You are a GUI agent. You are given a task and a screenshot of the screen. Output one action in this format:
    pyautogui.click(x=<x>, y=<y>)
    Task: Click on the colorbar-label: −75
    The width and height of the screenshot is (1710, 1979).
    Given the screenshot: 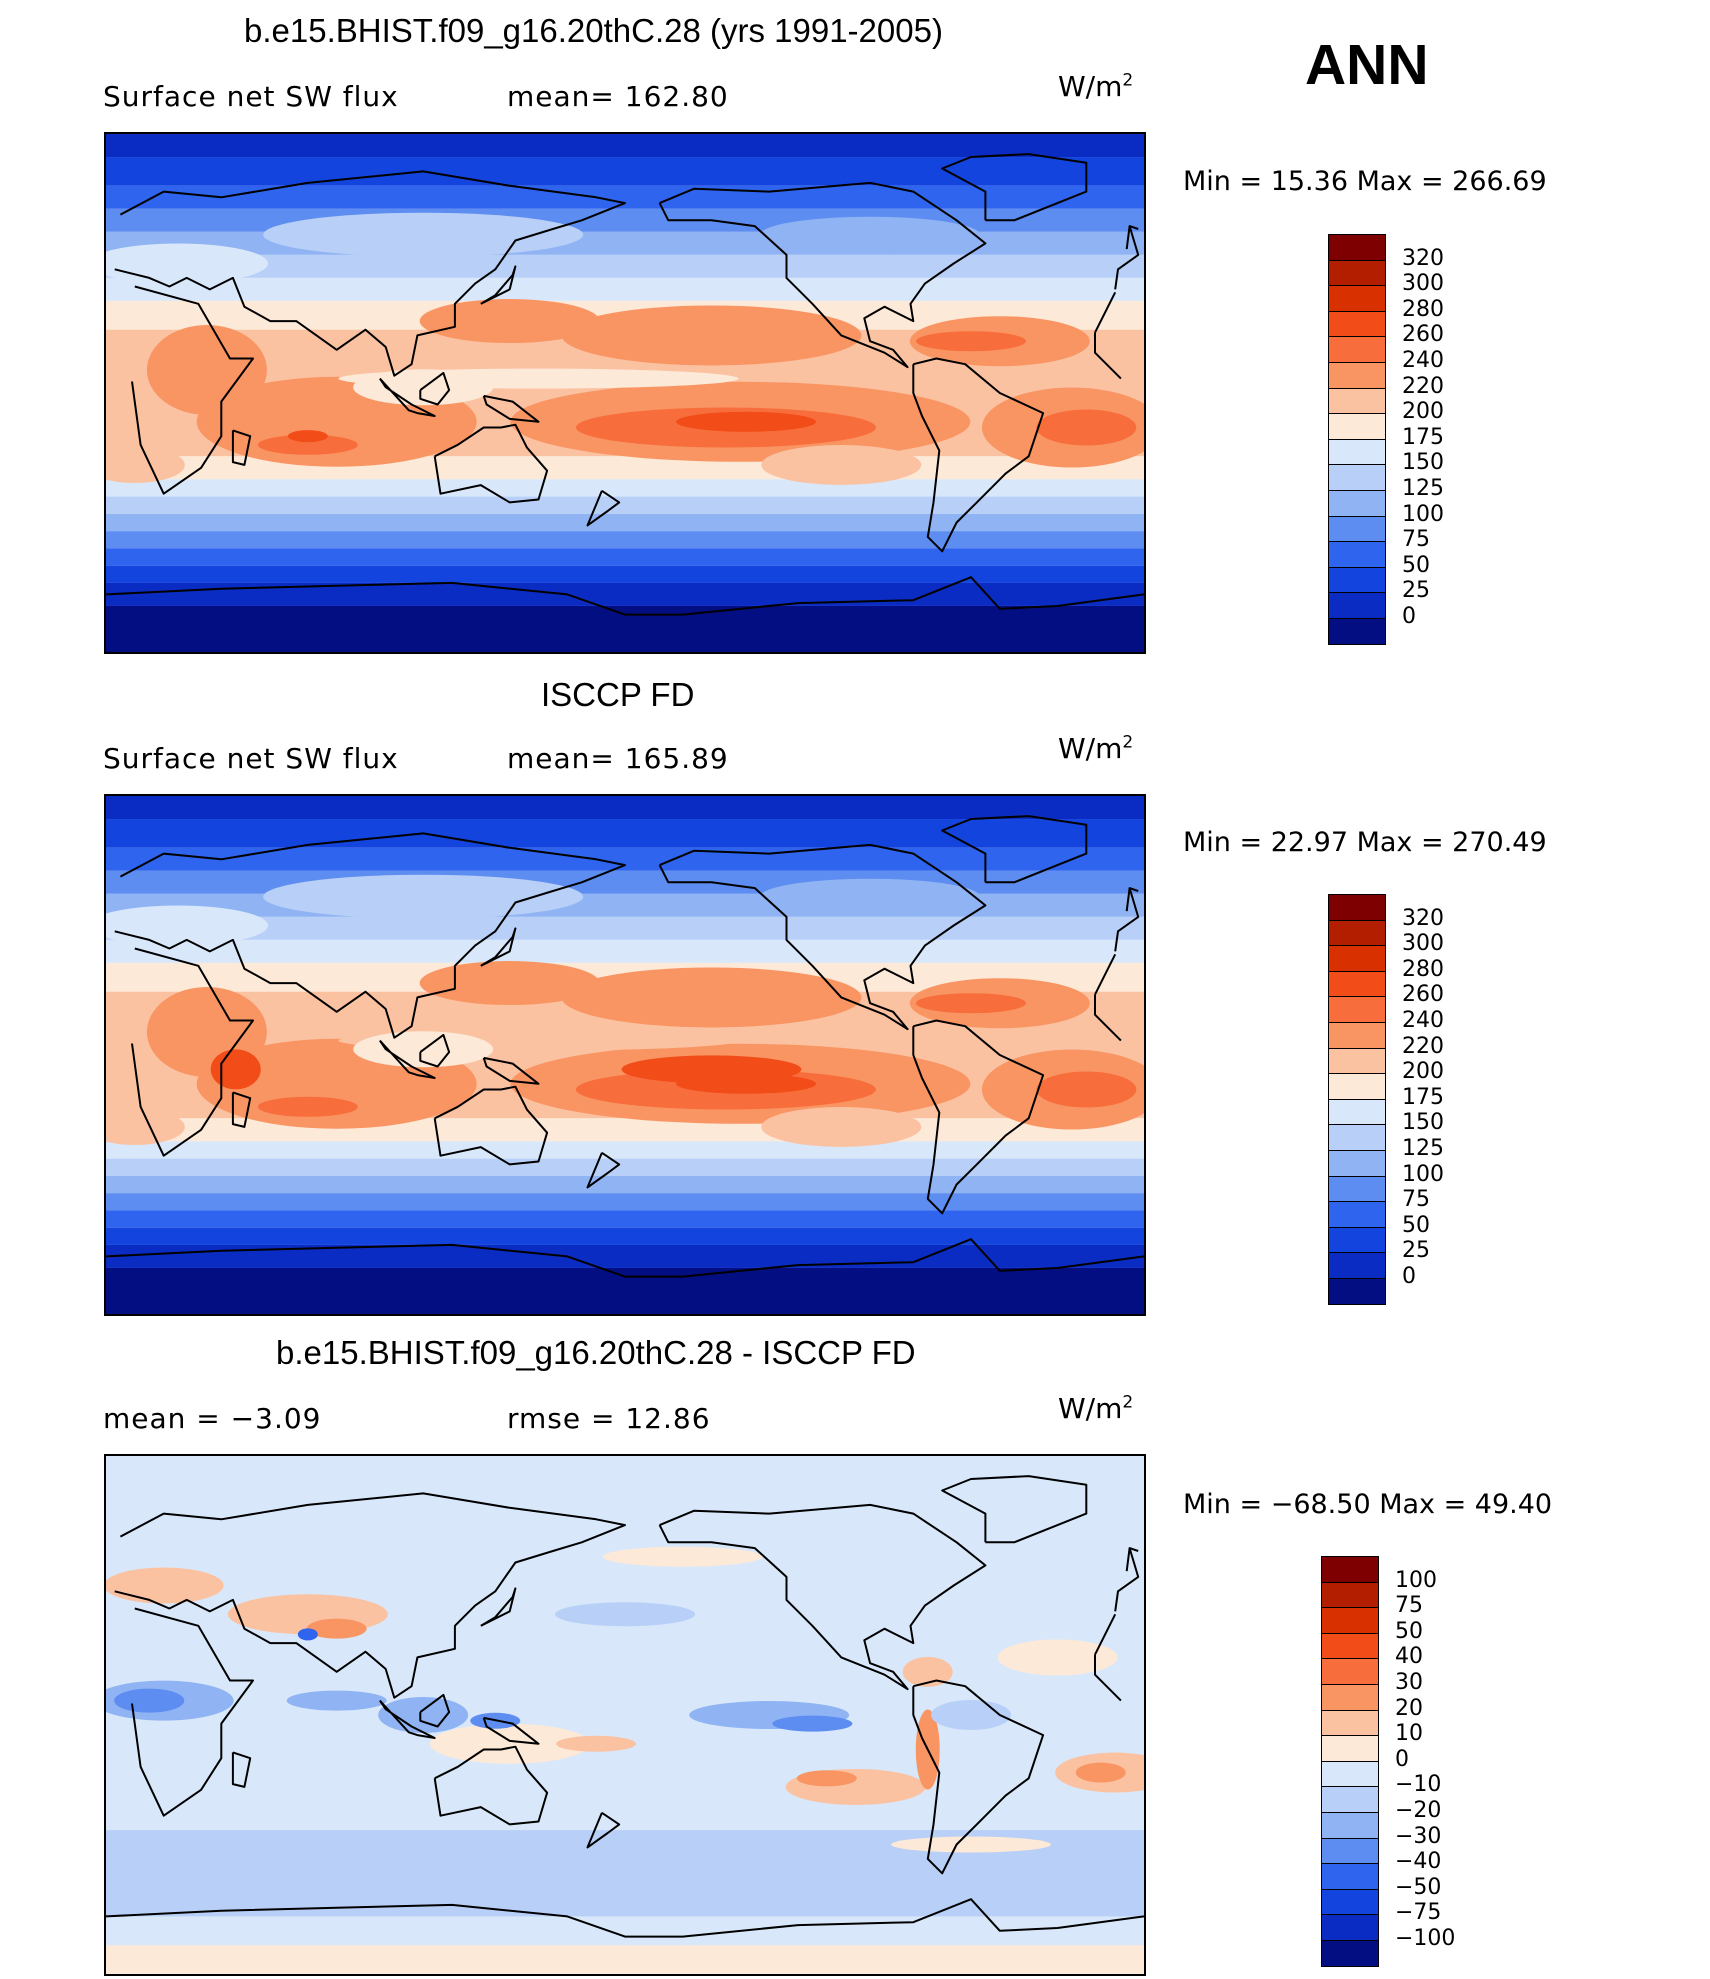 What is the action you would take?
    pyautogui.click(x=1418, y=1913)
    